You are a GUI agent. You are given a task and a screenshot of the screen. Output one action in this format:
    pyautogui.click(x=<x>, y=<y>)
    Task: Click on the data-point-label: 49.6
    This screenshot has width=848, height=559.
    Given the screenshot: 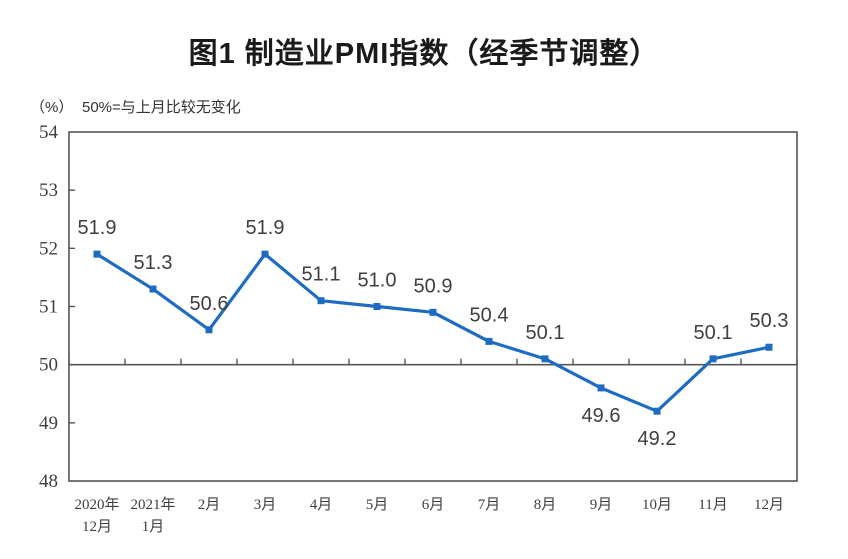 What is the action you would take?
    pyautogui.click(x=601, y=416)
    